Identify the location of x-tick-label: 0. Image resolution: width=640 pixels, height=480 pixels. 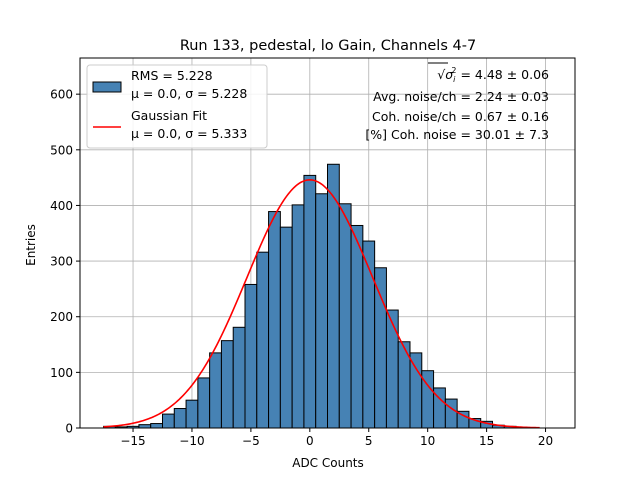
(310, 441).